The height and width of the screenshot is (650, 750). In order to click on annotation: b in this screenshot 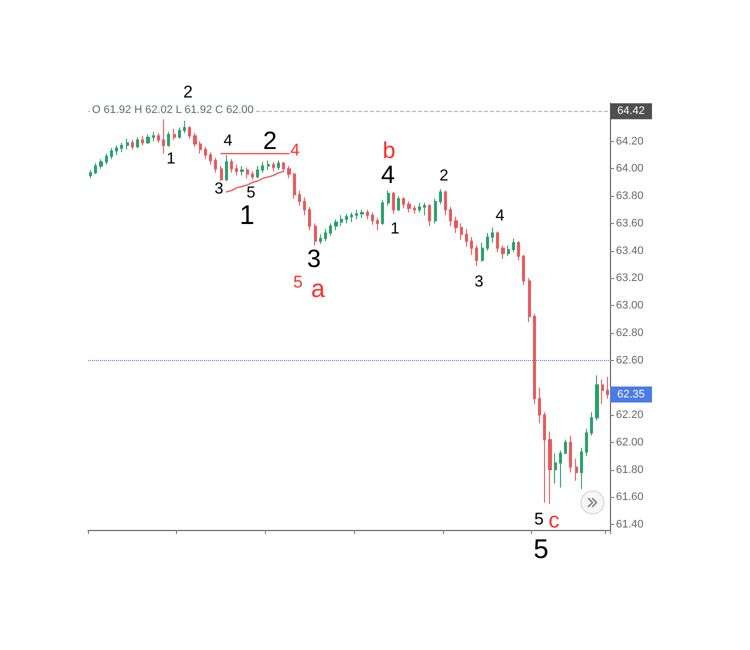, I will do `click(389, 150)`.